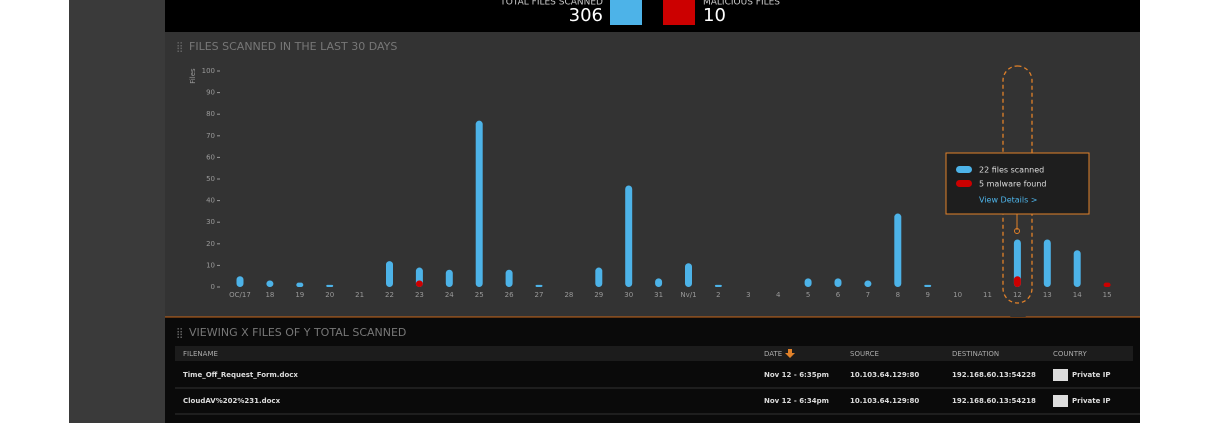  What do you see at coordinates (598, 295) in the screenshot?
I see `x-tick-label: 29` at bounding box center [598, 295].